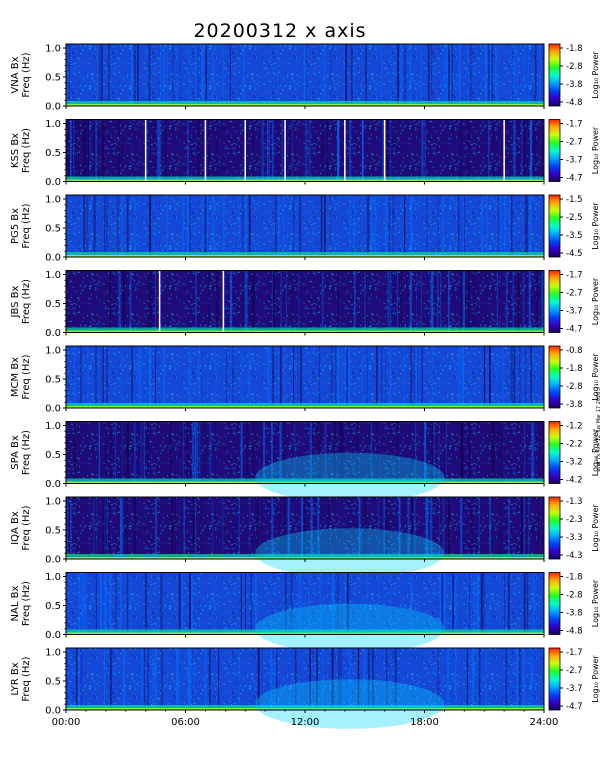  I want to click on xtick-label-0: 00:00, so click(66, 722).